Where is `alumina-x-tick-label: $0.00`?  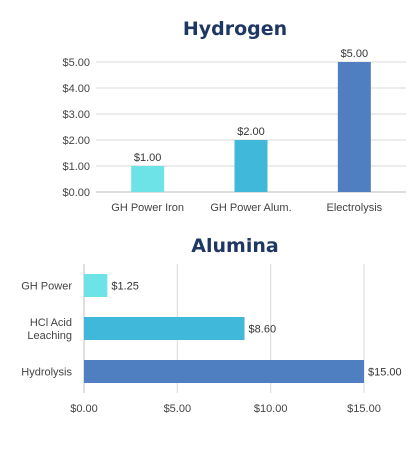
alumina-x-tick-label: $0.00 is located at coordinates (84, 409).